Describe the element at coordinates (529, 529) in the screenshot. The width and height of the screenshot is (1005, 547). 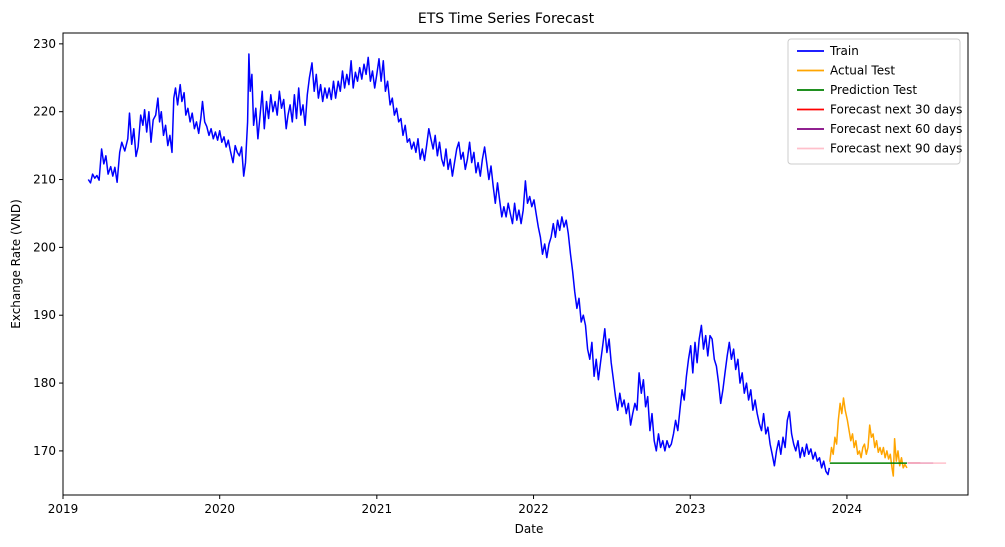
I see `x-axis-label: Date` at that location.